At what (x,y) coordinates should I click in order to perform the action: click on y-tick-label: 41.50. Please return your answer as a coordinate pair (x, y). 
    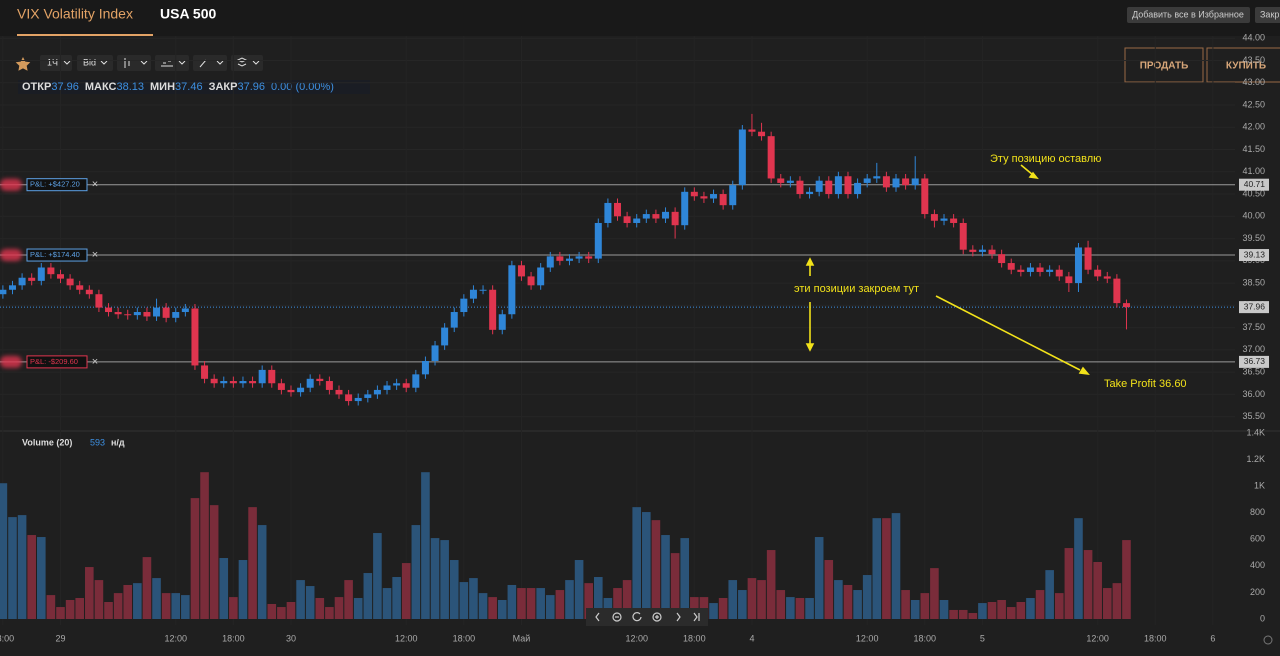
    Looking at the image, I should click on (1253, 149).